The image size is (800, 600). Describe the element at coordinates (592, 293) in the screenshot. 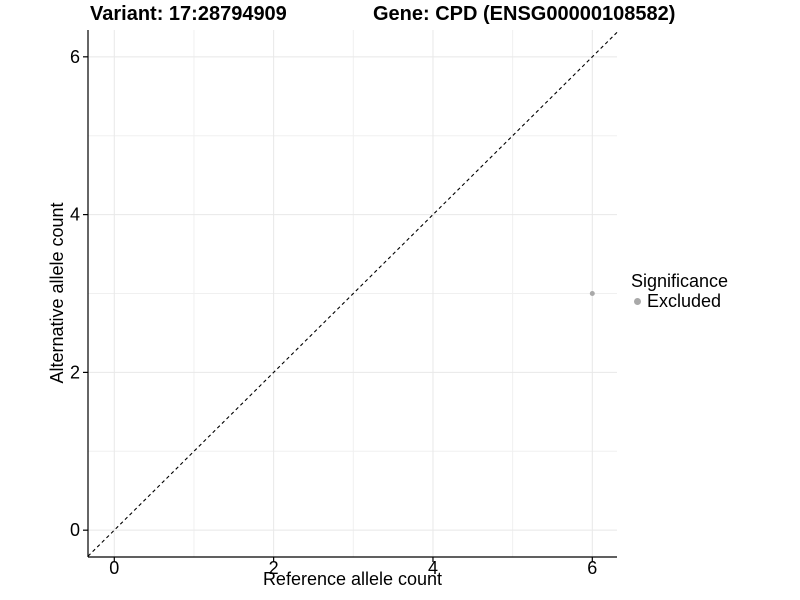

I see `data-point` at that location.